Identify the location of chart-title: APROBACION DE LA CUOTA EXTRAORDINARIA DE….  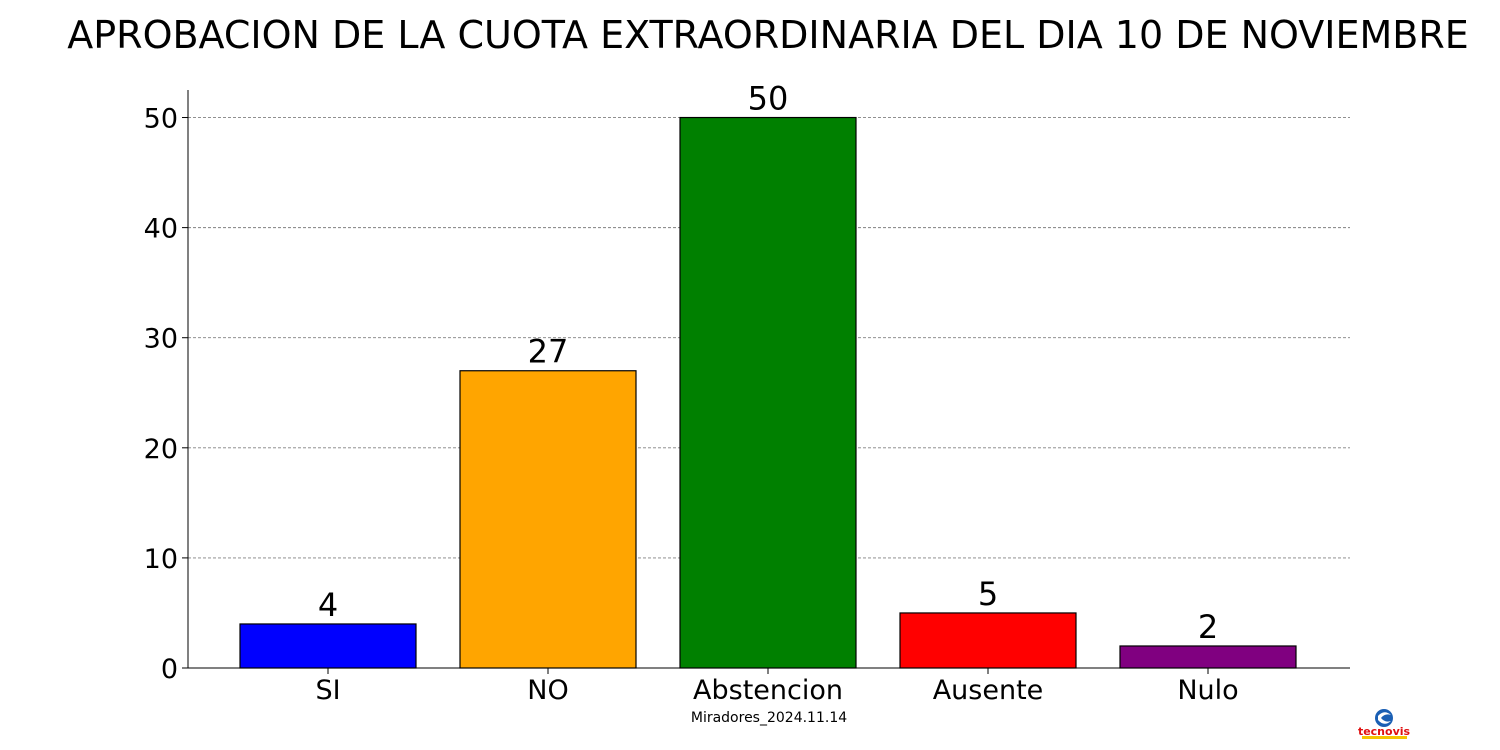
(768, 35).